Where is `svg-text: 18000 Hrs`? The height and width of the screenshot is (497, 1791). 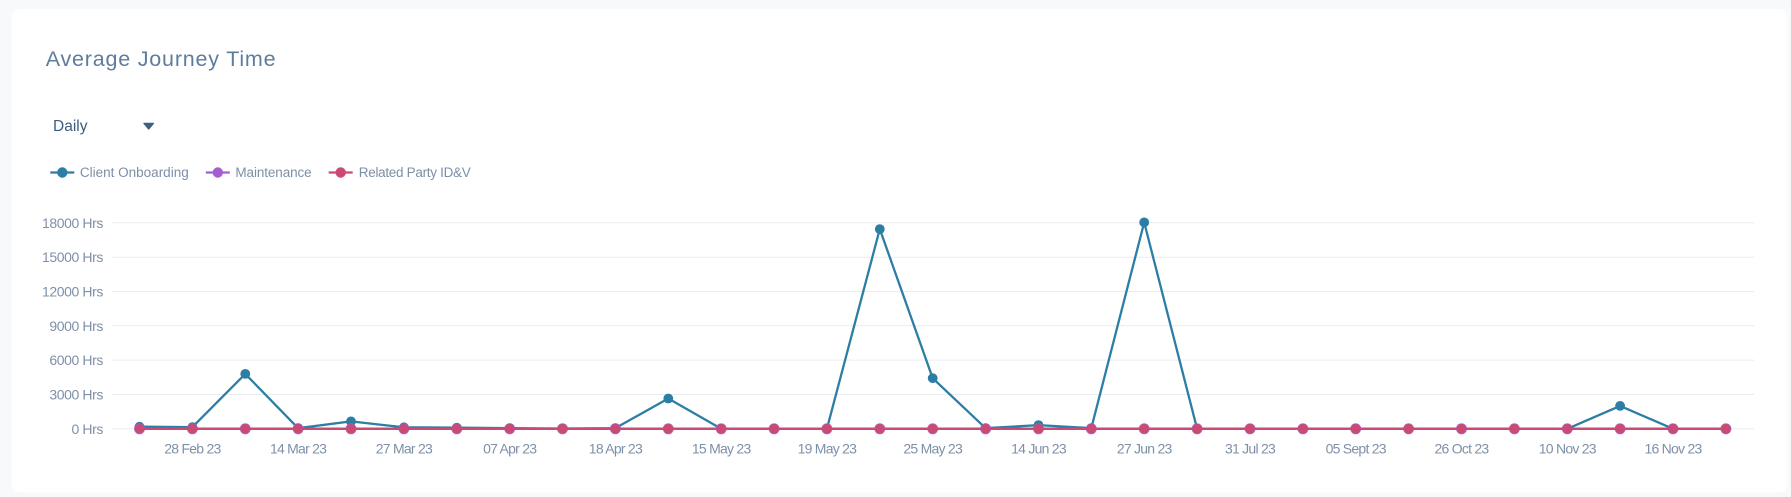 svg-text: 18000 Hrs is located at coordinates (72, 223).